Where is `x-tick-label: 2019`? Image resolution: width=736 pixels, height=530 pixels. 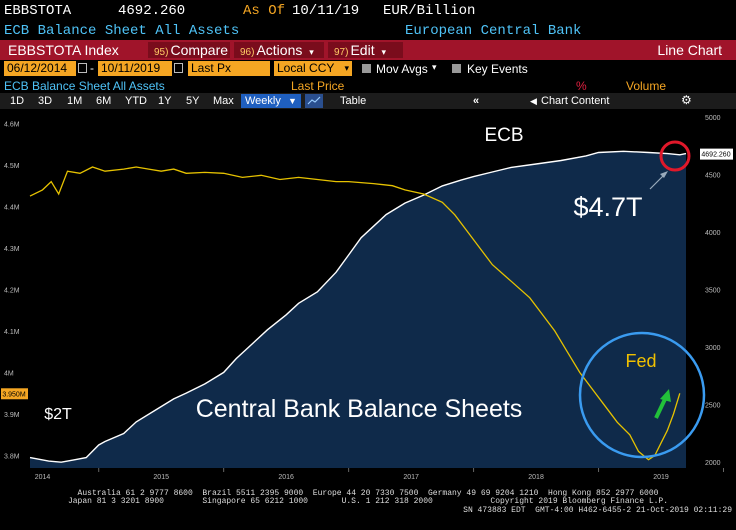 x-tick-label: 2019 is located at coordinates (661, 477).